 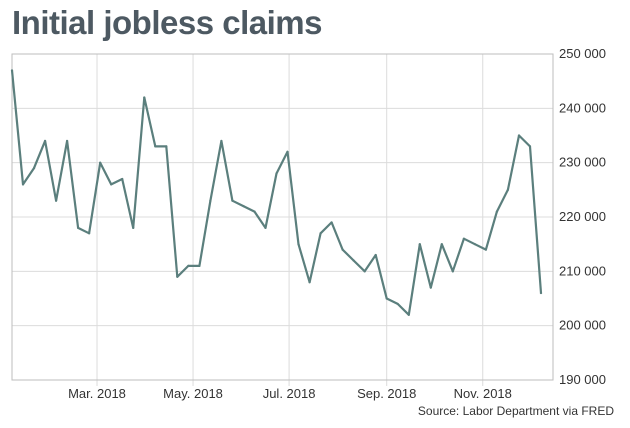 I want to click on y-tick-label: 220 000, so click(x=582, y=216).